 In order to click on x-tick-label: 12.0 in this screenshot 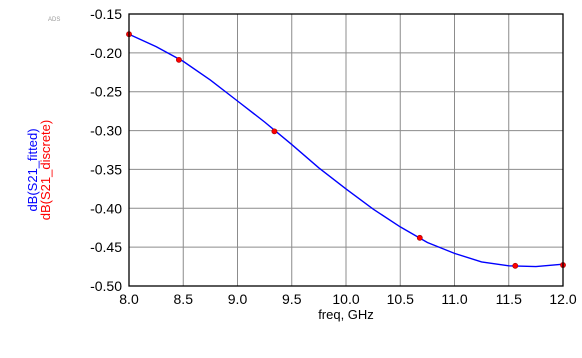, I will do `click(562, 299)`.